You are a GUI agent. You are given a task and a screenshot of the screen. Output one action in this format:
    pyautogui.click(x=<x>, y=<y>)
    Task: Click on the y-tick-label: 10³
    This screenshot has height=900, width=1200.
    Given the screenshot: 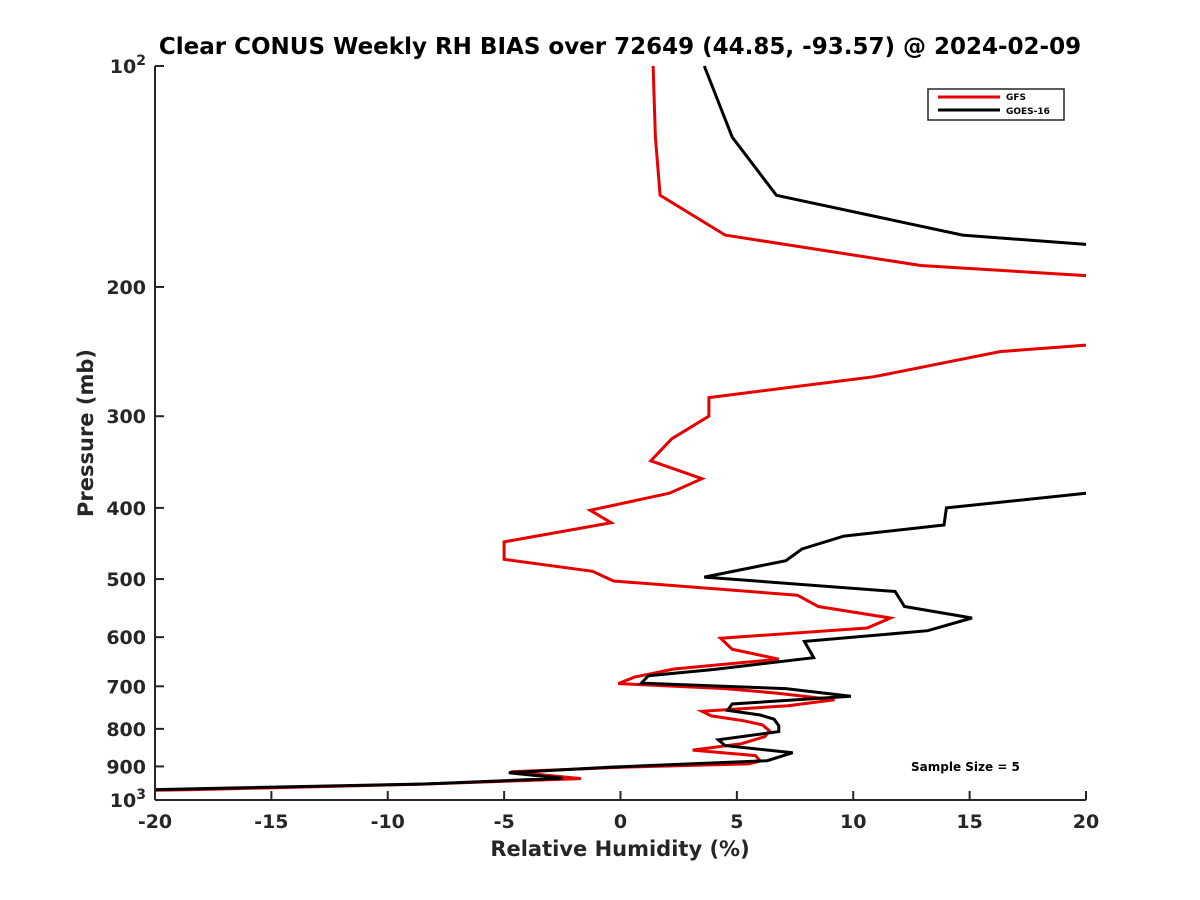 What is the action you would take?
    pyautogui.click(x=128, y=799)
    